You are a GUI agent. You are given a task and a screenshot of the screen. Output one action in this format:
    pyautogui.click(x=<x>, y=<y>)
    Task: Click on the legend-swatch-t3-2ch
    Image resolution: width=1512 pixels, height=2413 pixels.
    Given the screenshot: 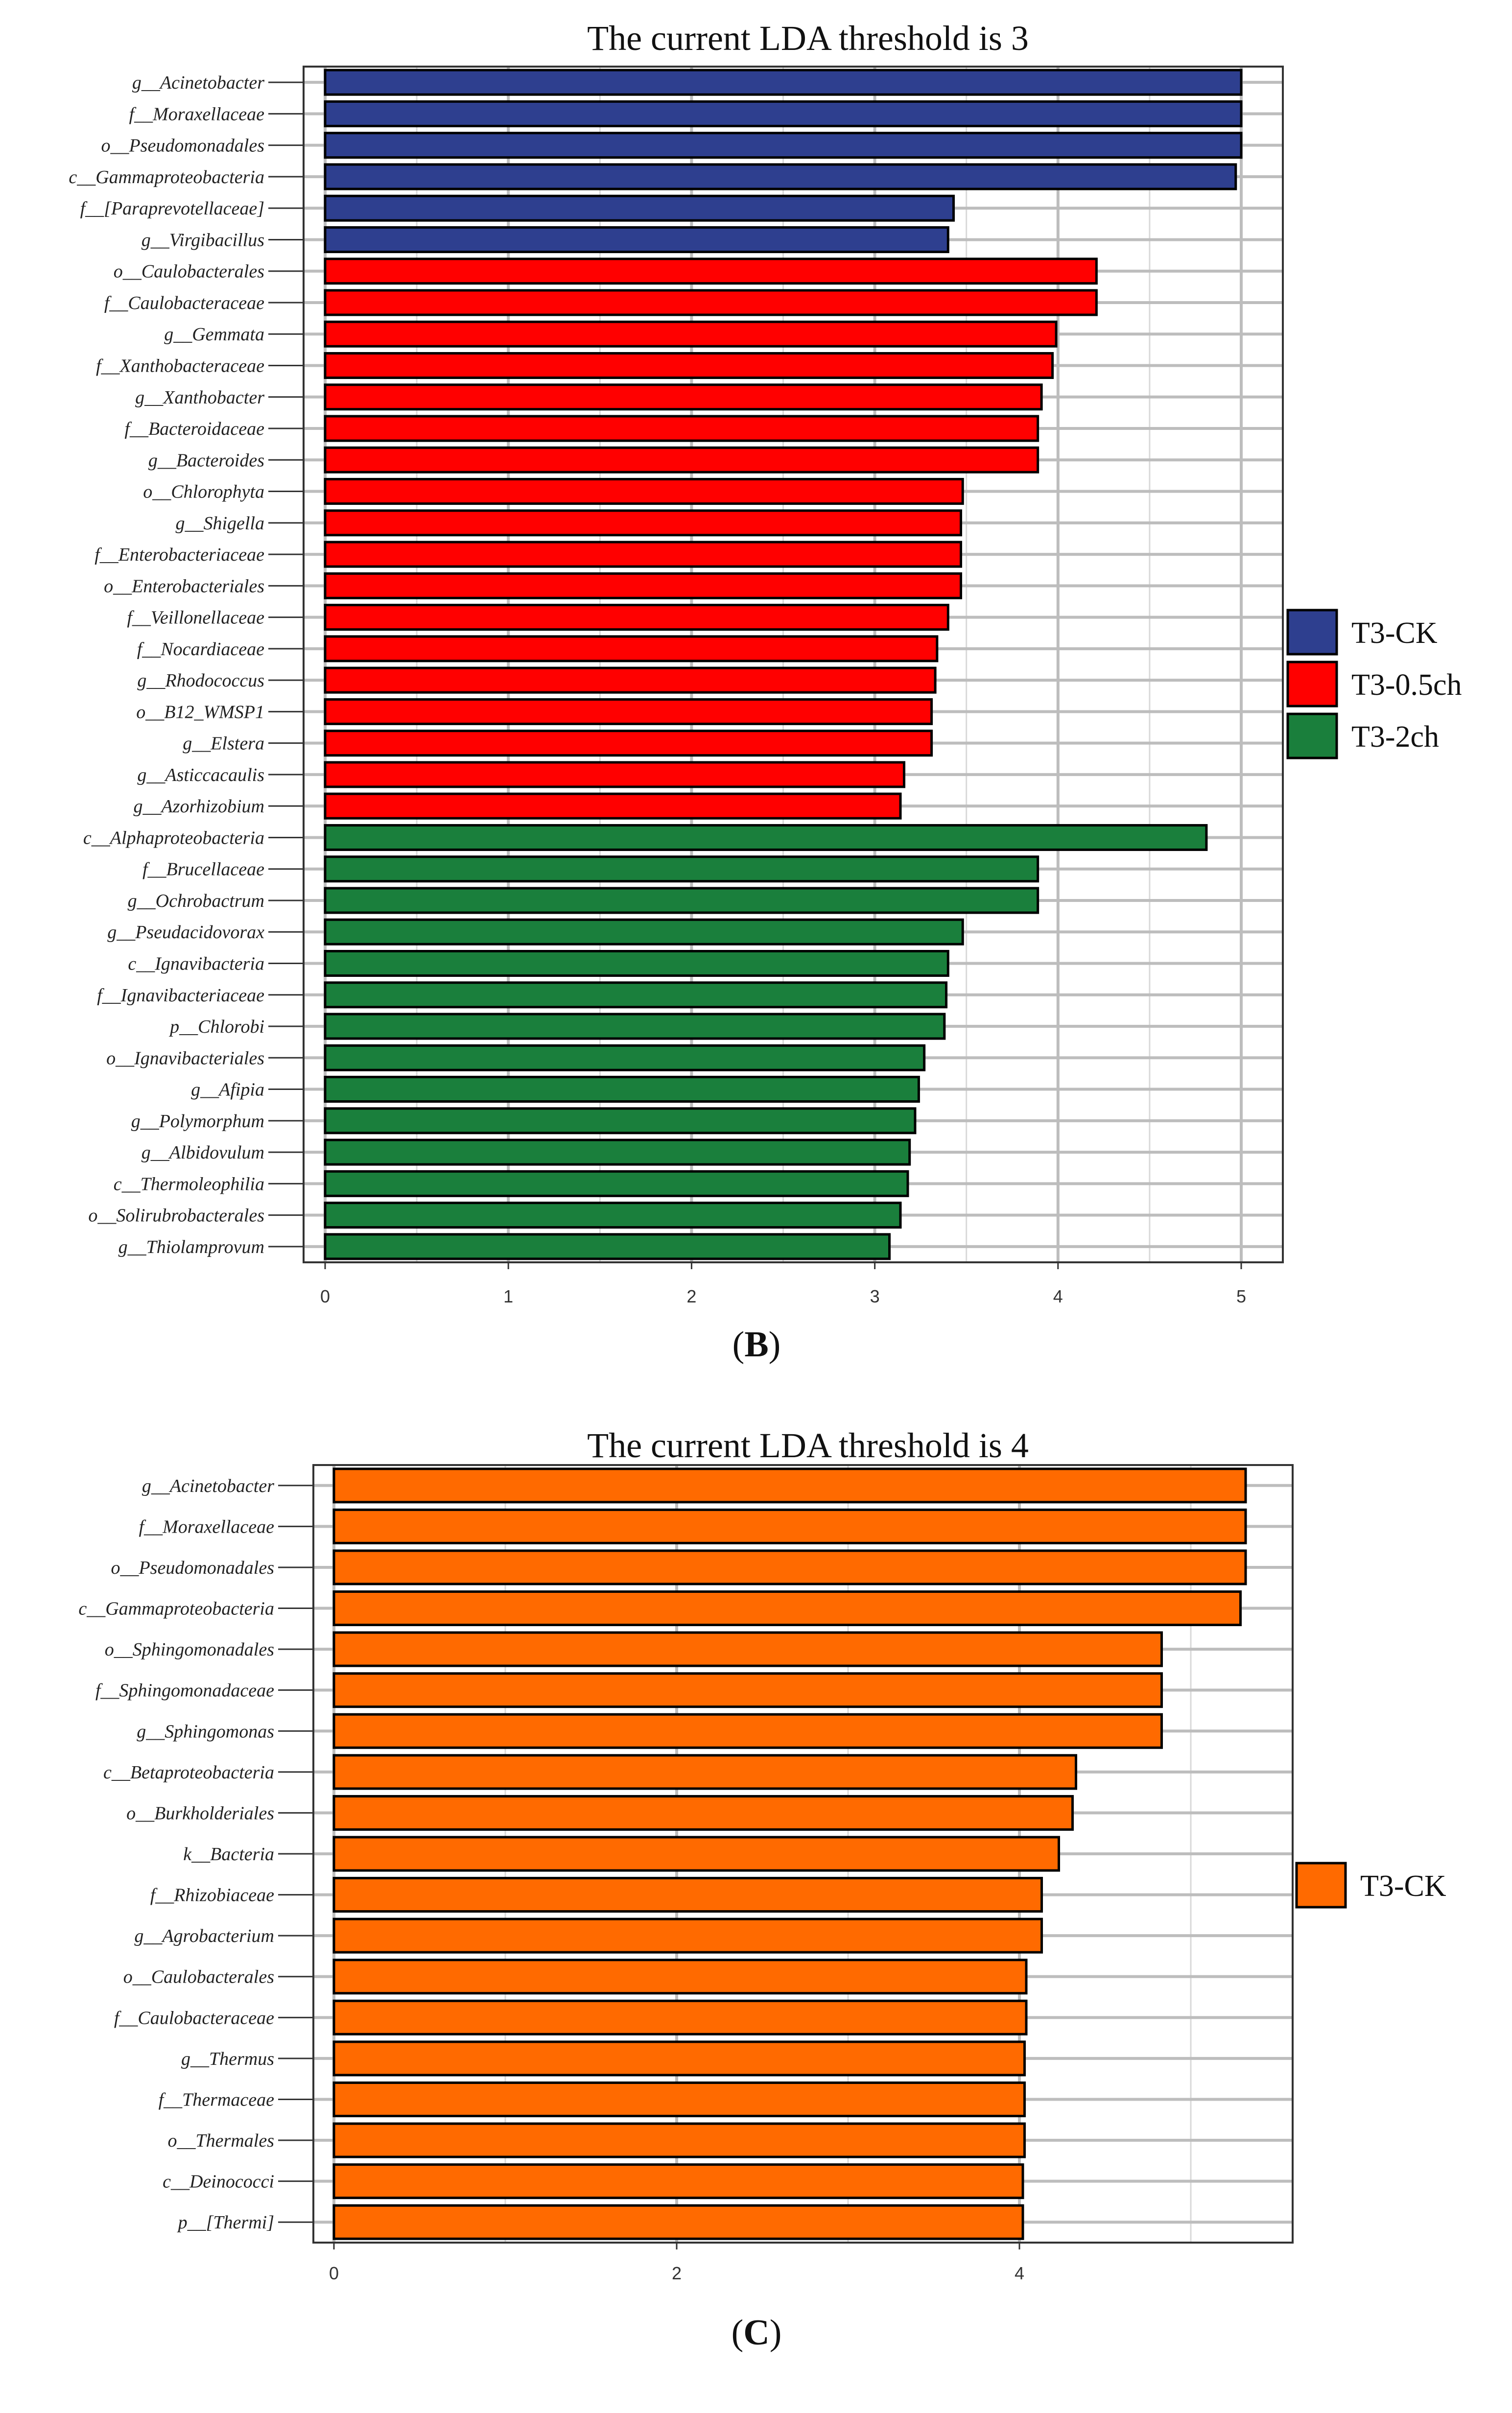 What is the action you would take?
    pyautogui.click(x=1312, y=735)
    